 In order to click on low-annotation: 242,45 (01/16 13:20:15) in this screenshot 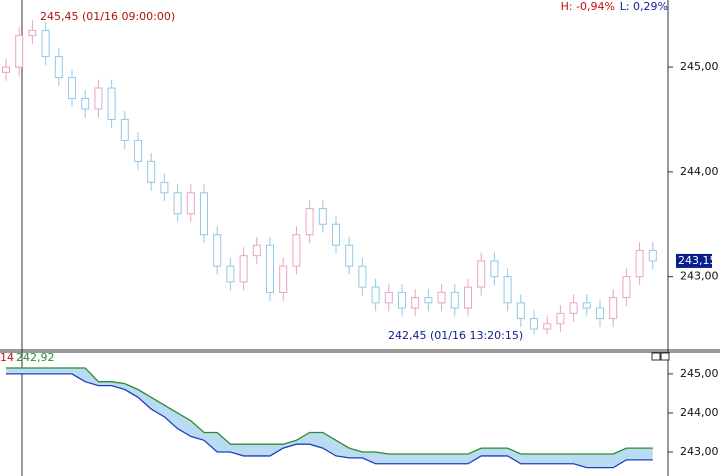, I will do `click(455, 335)`.